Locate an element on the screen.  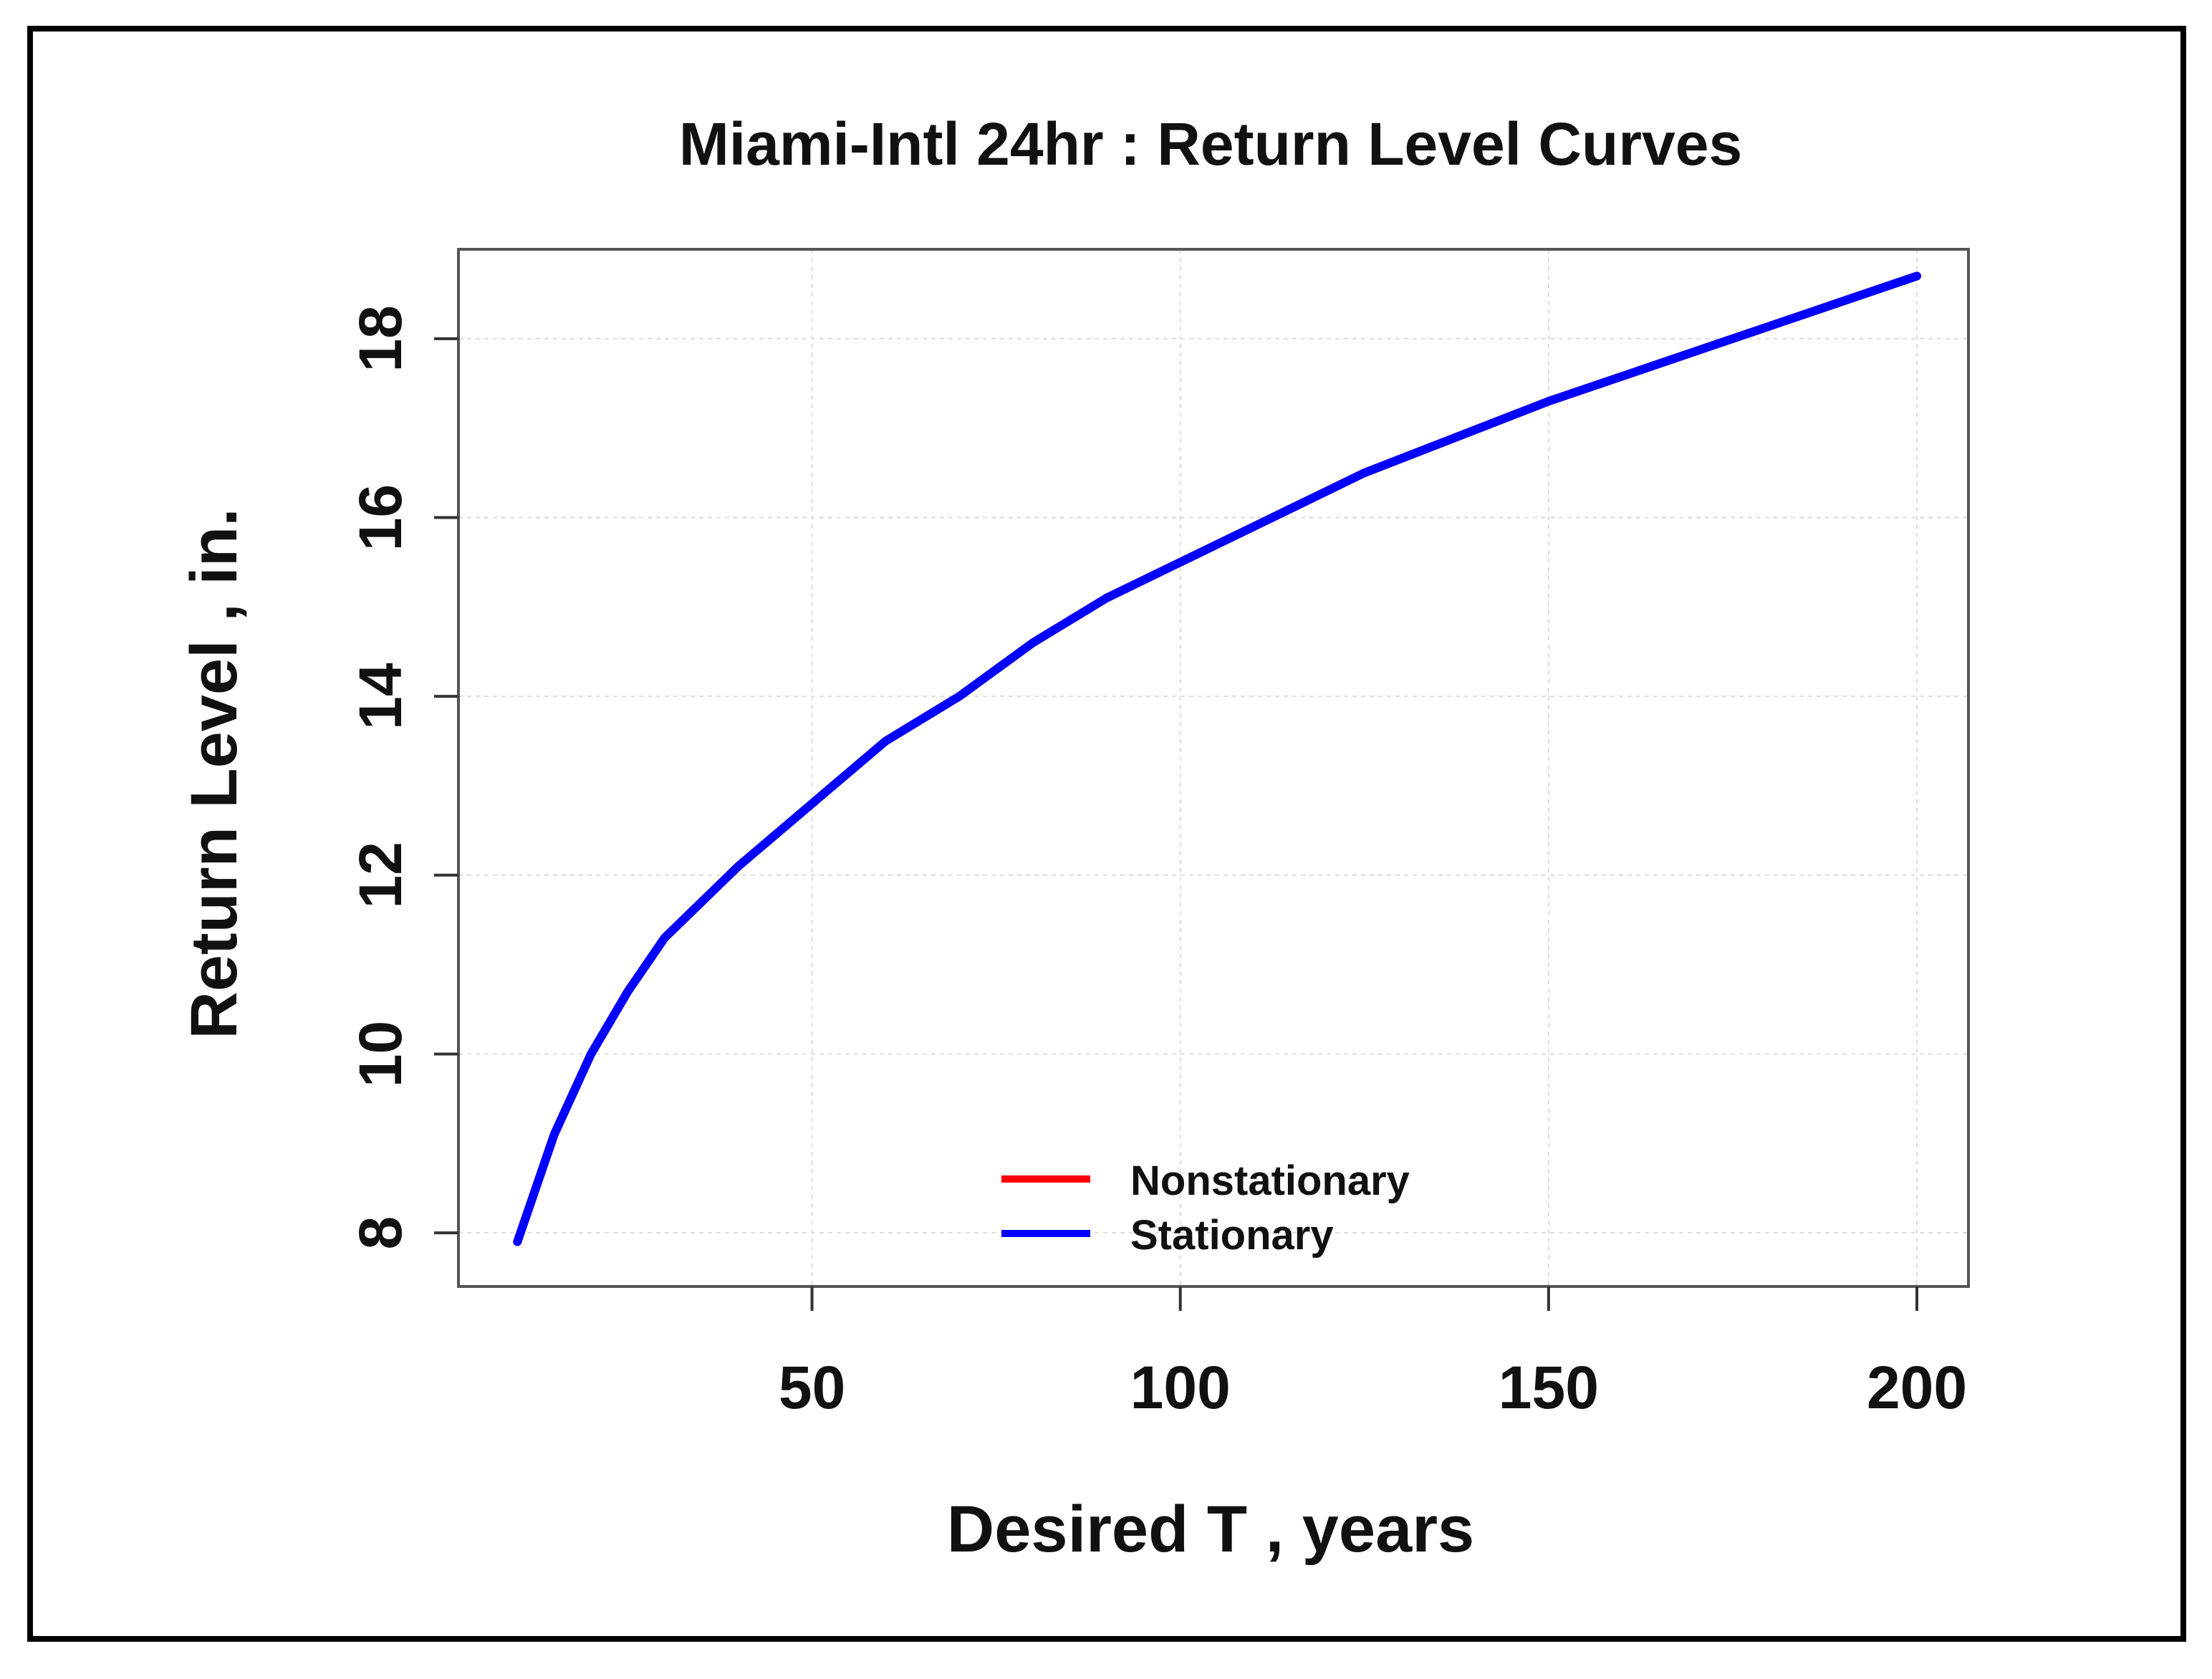
y-tick-label: 10 is located at coordinates (380, 1054).